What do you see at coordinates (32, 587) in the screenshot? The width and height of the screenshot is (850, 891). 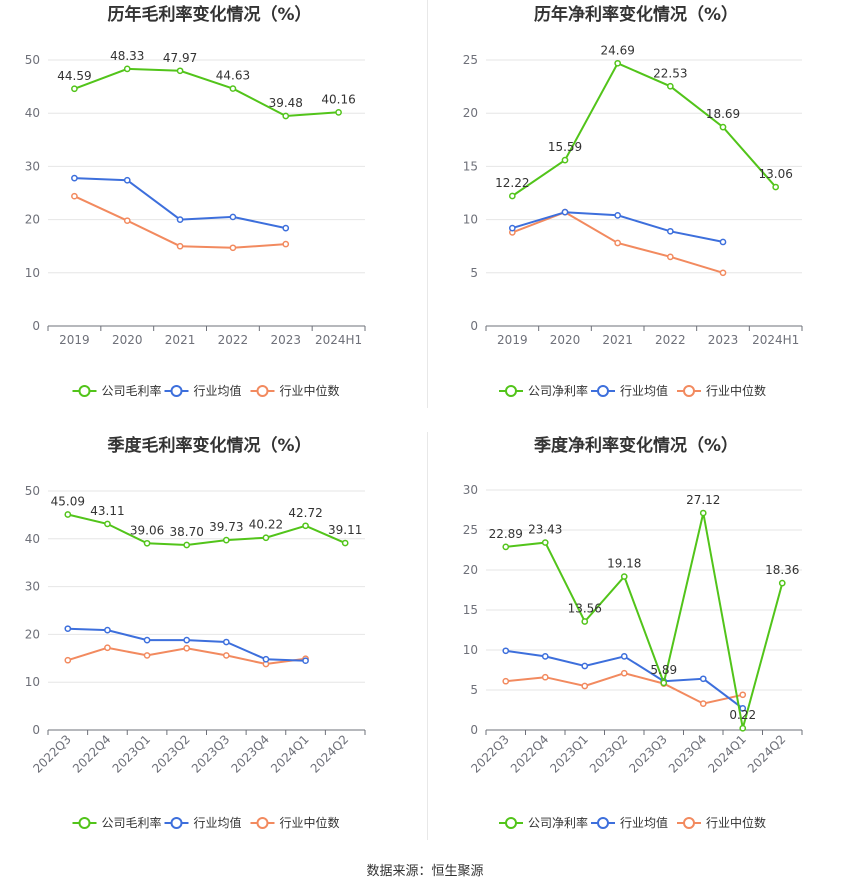 I see `y-tick-label: 30` at bounding box center [32, 587].